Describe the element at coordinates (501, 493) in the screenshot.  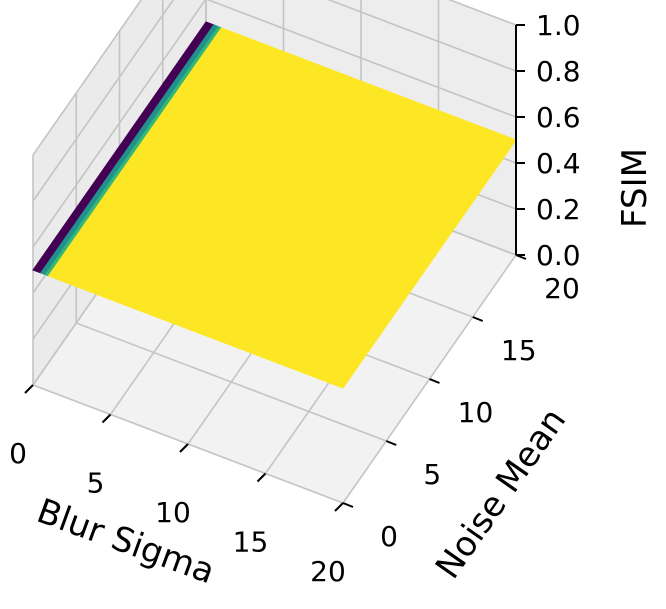
I see `y-axis-title: Noise Mean` at that location.